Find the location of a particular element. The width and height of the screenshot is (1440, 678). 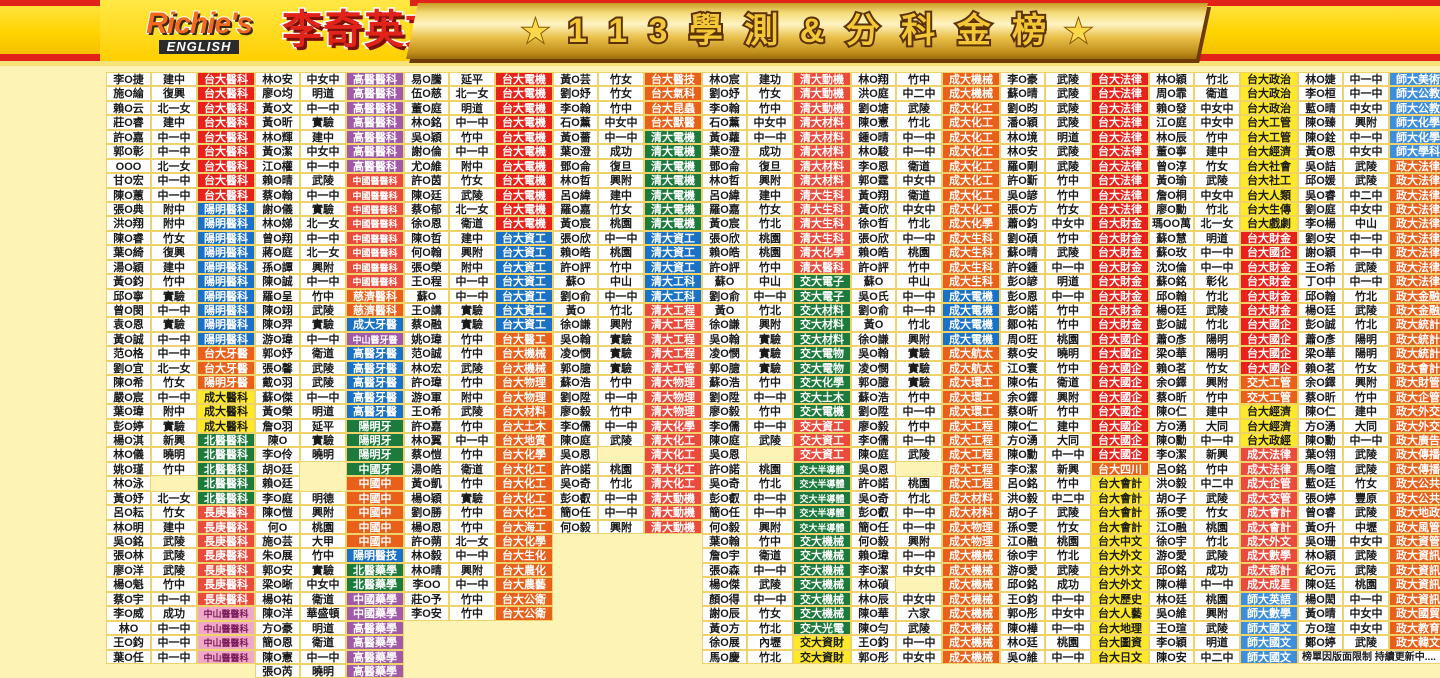

student-name: 蘇O is located at coordinates (873, 281).